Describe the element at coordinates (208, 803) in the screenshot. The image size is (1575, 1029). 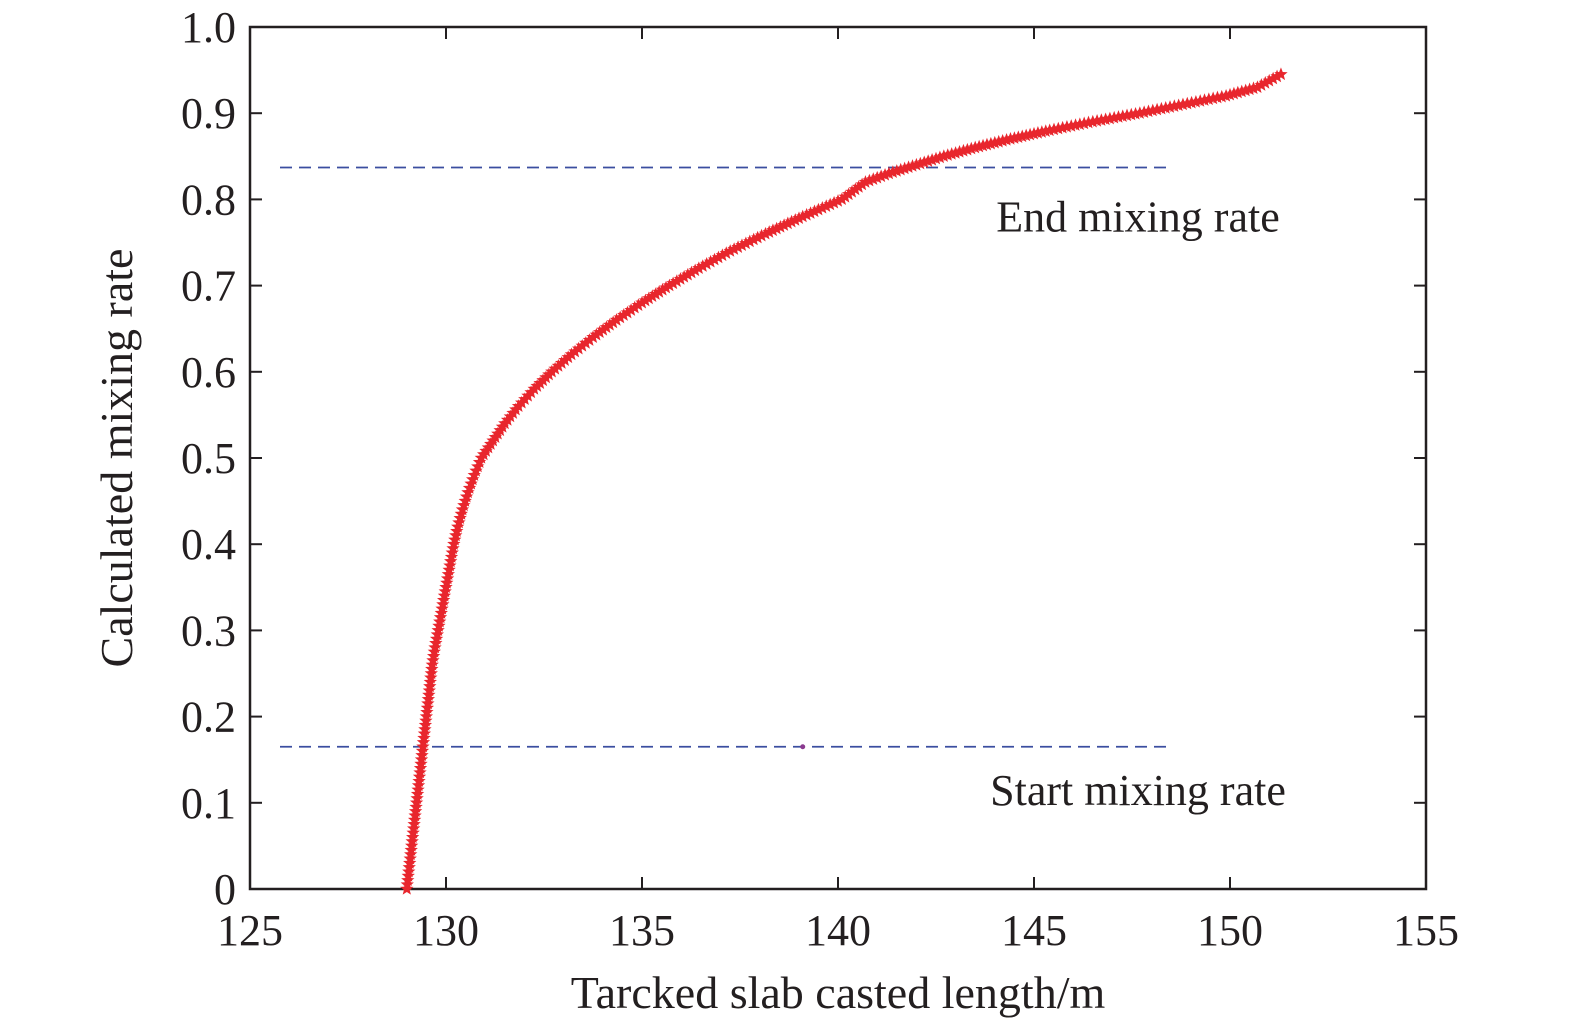
I see `y-tick-label: 0.1` at that location.